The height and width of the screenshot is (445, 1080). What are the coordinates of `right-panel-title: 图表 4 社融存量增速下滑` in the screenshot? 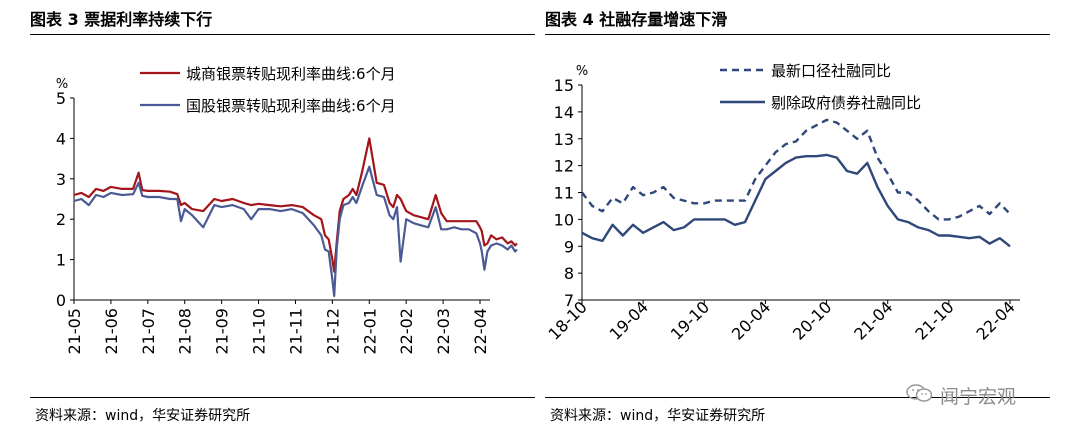 It's located at (636, 19).